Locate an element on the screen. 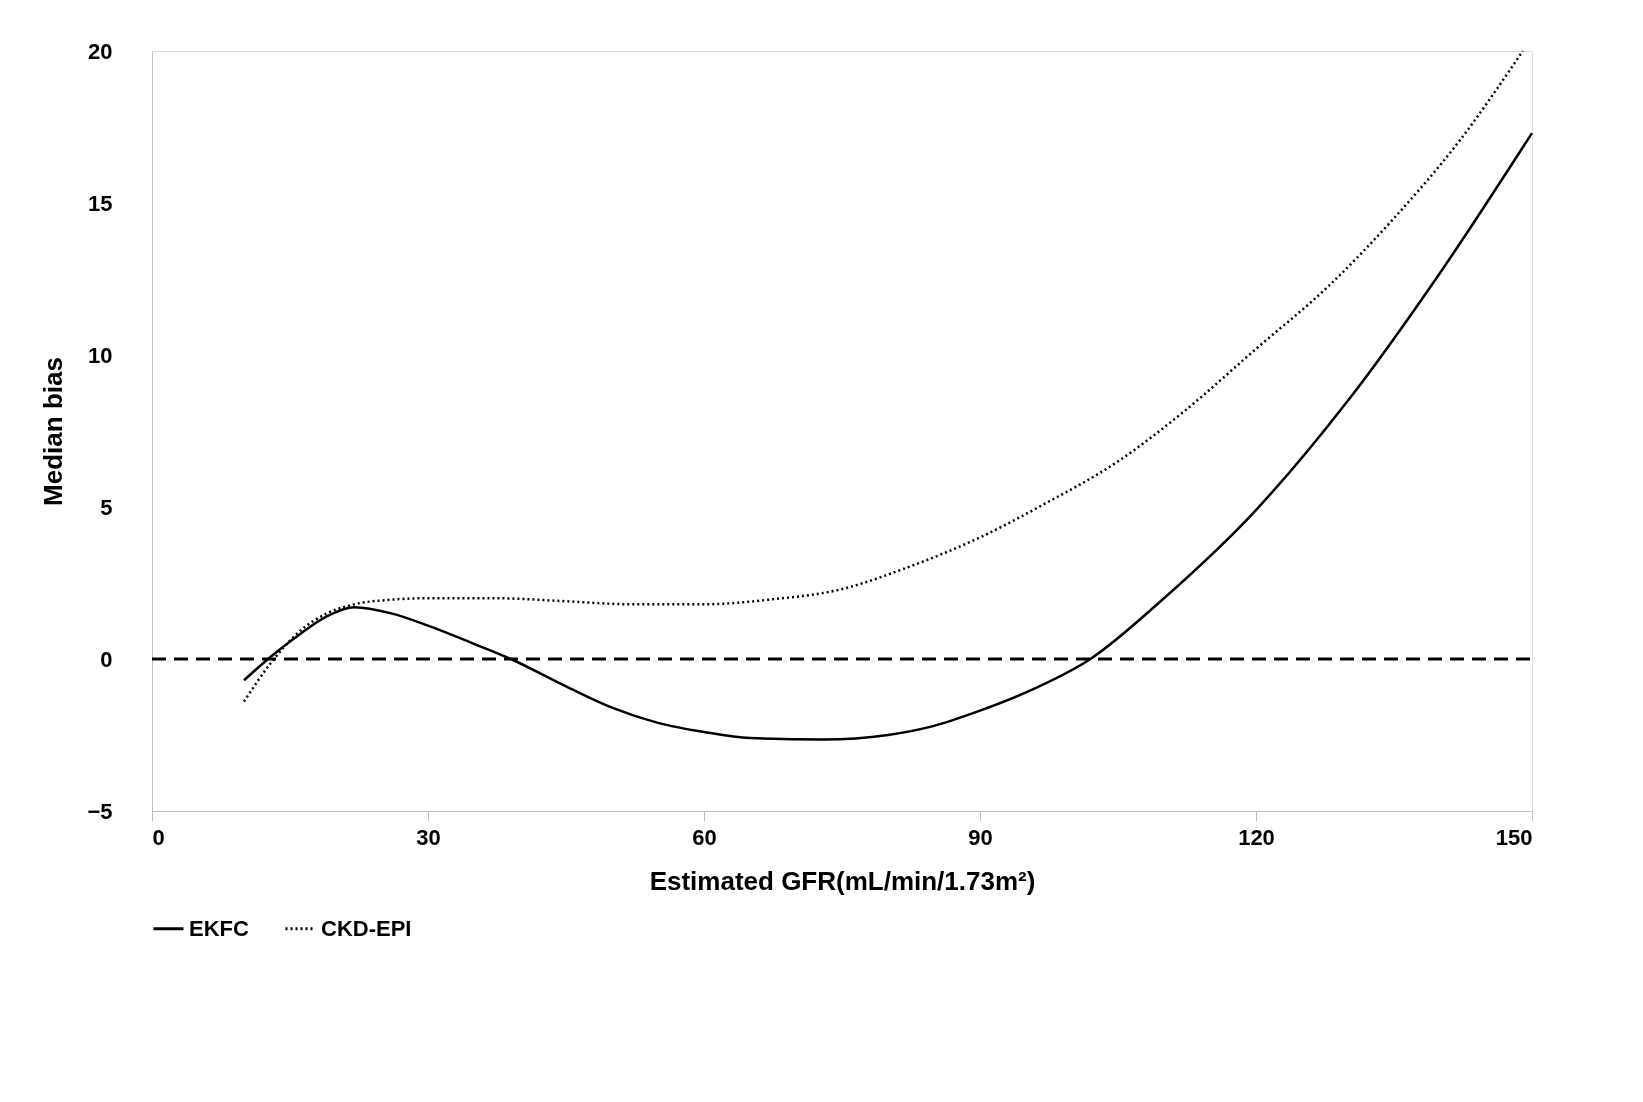 This screenshot has width=1643, height=1102. x-tick-label: 30 is located at coordinates (428, 837).